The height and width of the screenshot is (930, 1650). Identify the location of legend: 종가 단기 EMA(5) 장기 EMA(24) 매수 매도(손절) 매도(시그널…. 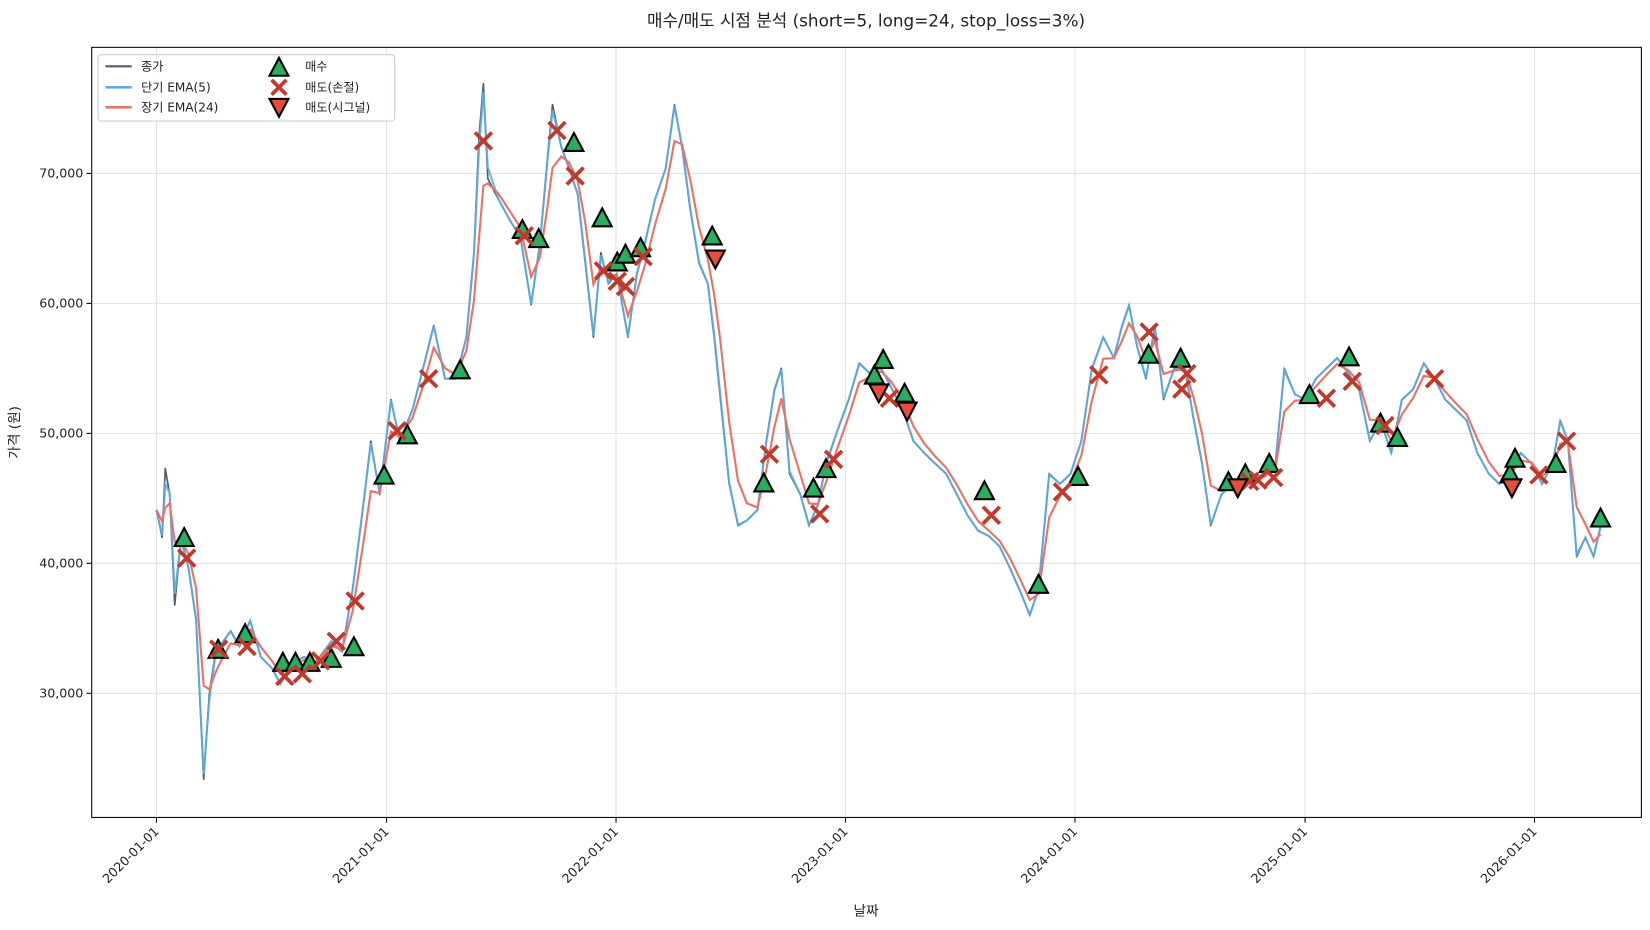
(246, 88).